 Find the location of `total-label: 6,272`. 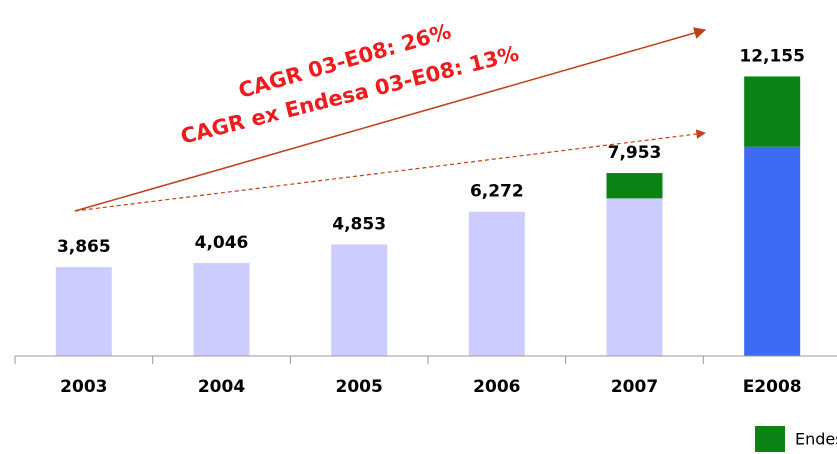

total-label: 6,272 is located at coordinates (497, 192).